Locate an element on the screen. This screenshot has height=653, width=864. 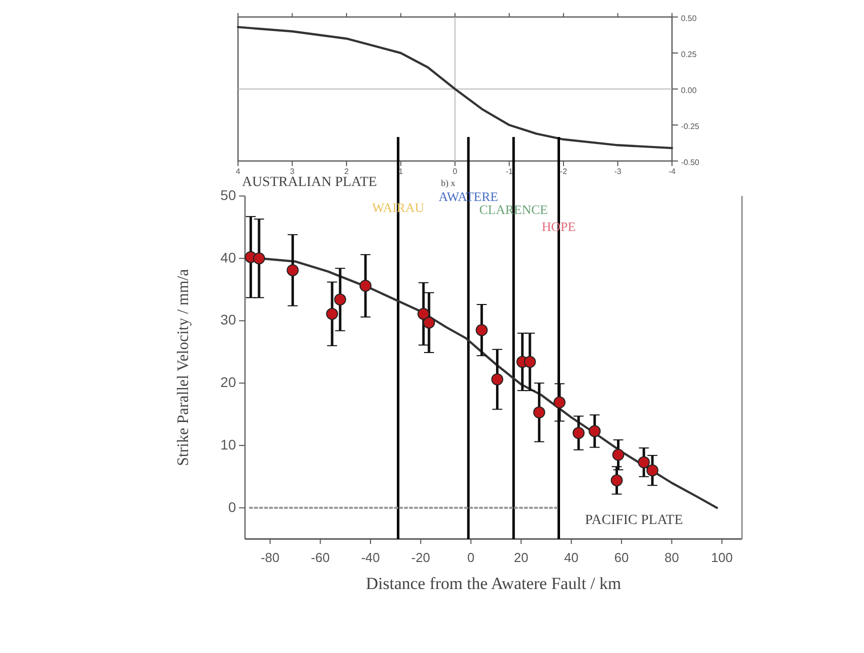
line-series is located at coordinates (455, 88).